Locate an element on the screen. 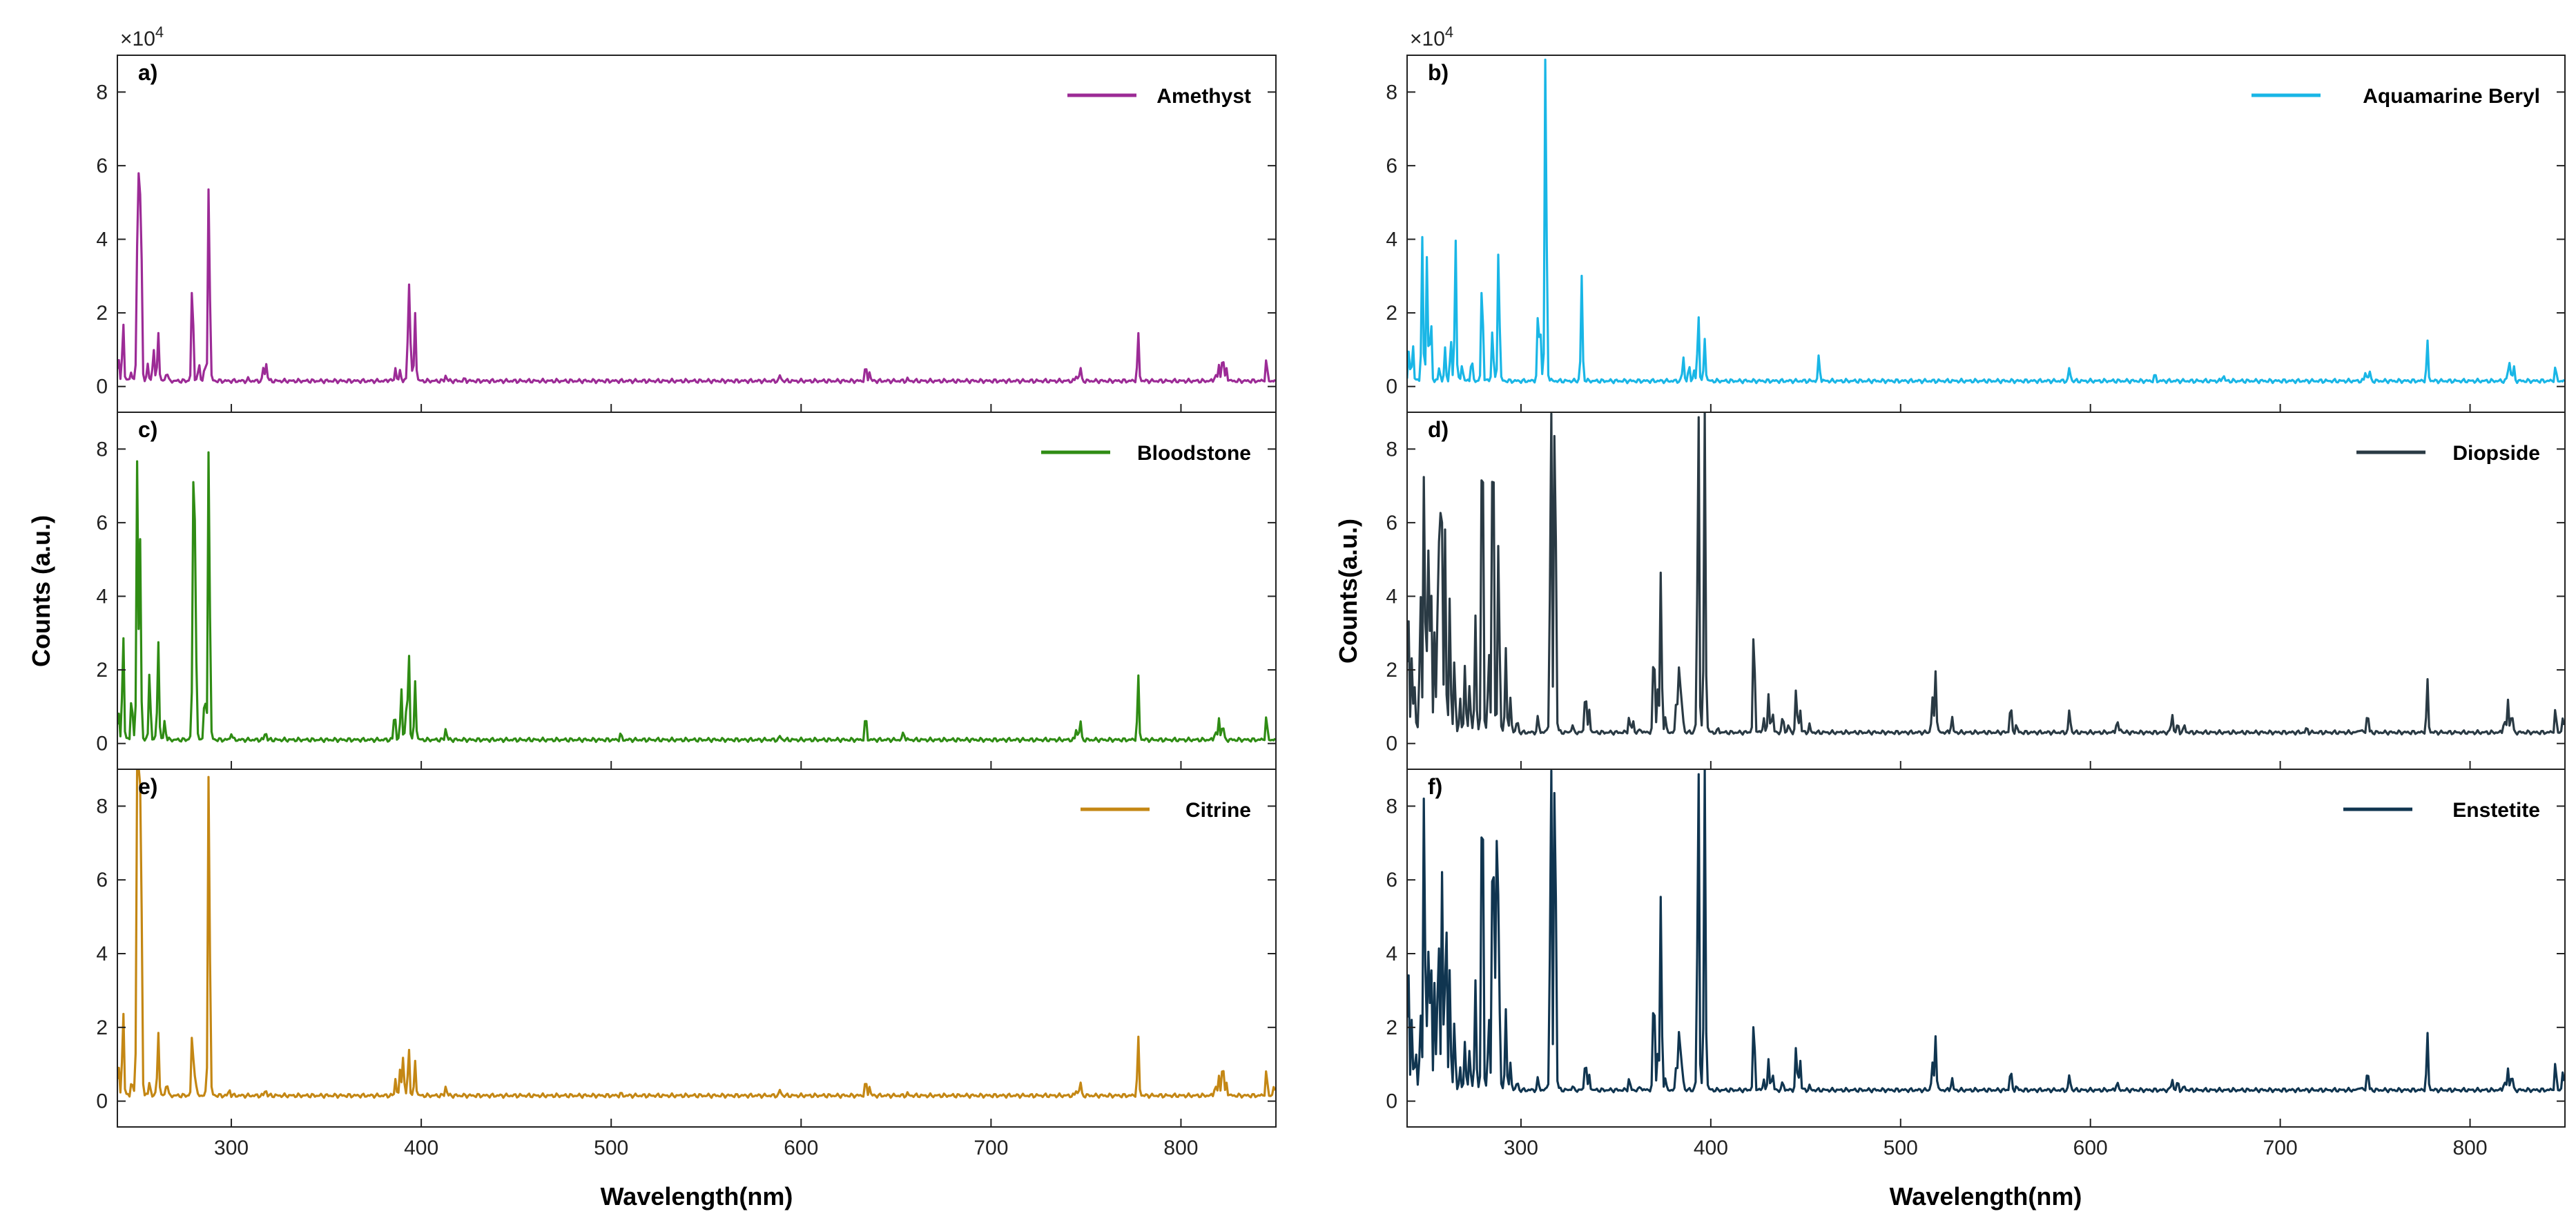 The image size is (2576, 1225). y-axis-label-left: Counts (a.u.) is located at coordinates (41, 591).